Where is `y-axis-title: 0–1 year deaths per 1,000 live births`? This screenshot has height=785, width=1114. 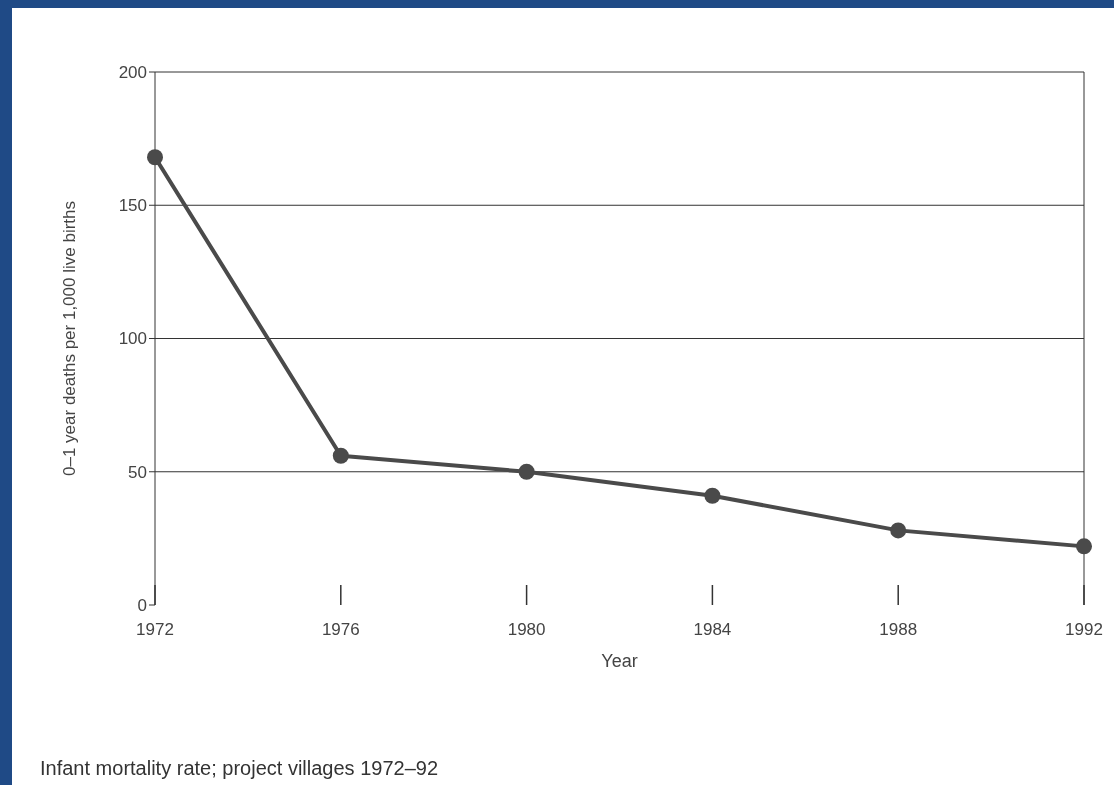 y-axis-title: 0–1 year deaths per 1,000 live births is located at coordinates (69, 338).